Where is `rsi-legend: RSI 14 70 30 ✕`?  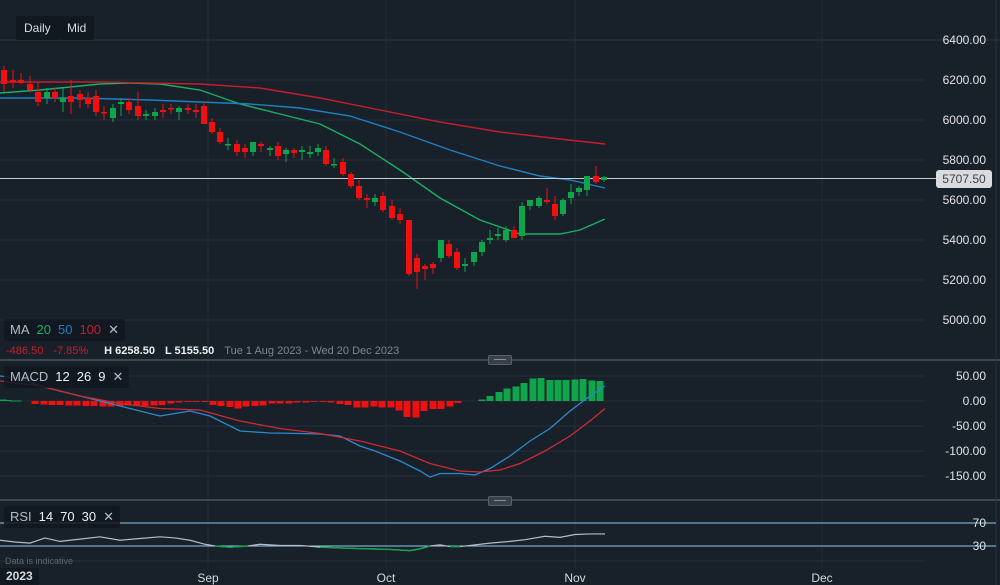 rsi-legend: RSI 14 70 30 ✕ is located at coordinates (62, 517).